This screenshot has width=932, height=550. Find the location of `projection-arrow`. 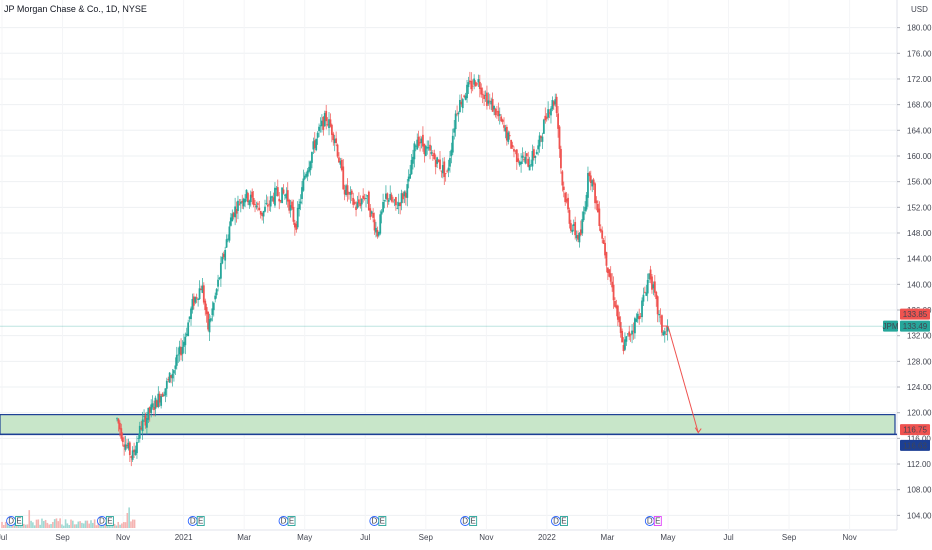

projection-arrow is located at coordinates (683, 379).